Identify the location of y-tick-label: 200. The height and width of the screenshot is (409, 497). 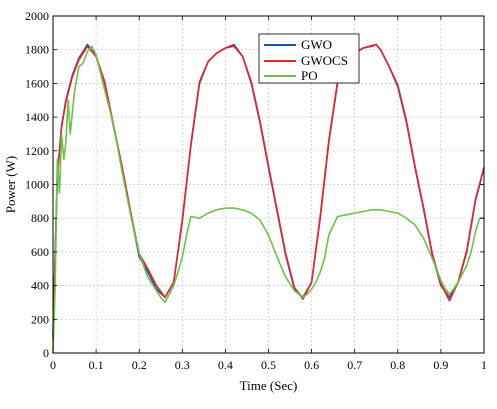
(40, 319).